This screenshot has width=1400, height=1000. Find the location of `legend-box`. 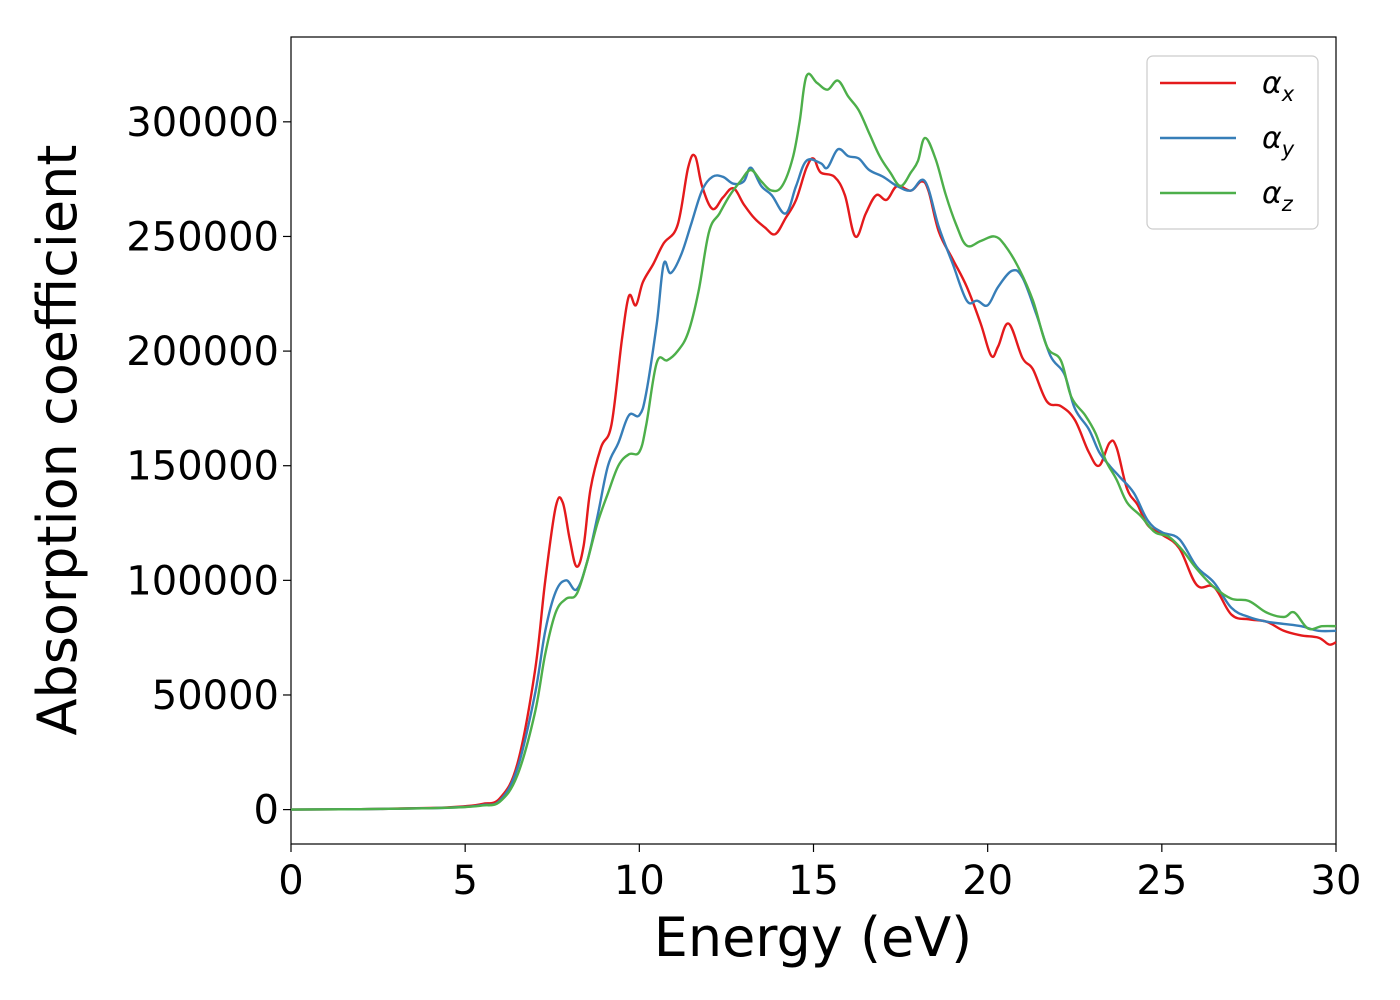

legend-box is located at coordinates (1232, 142).